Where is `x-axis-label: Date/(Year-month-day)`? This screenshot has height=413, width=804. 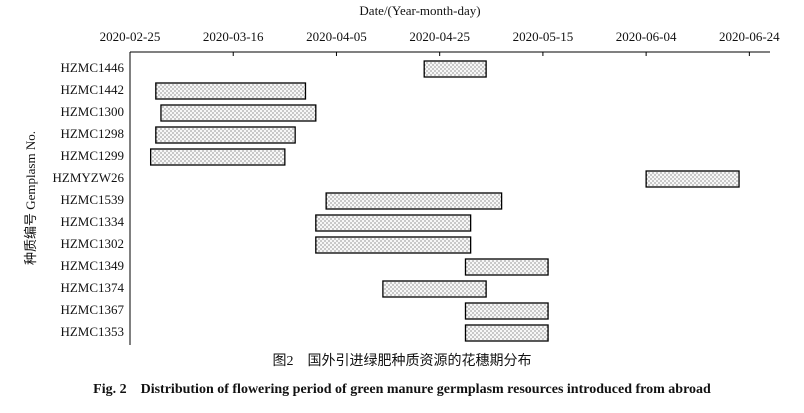 x-axis-label: Date/(Year-month-day) is located at coordinates (419, 10).